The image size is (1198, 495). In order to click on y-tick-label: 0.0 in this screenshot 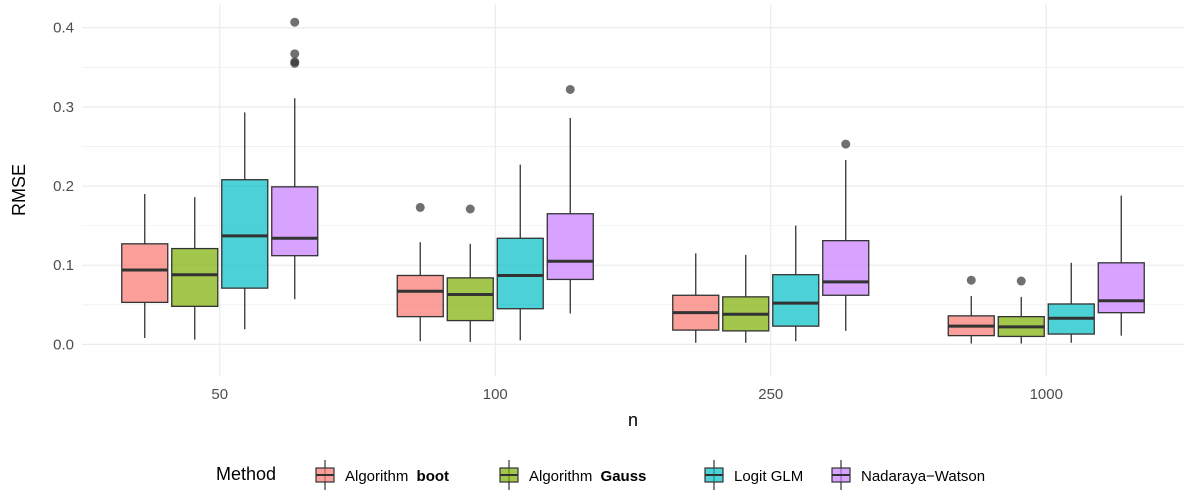, I will do `click(63, 344)`.